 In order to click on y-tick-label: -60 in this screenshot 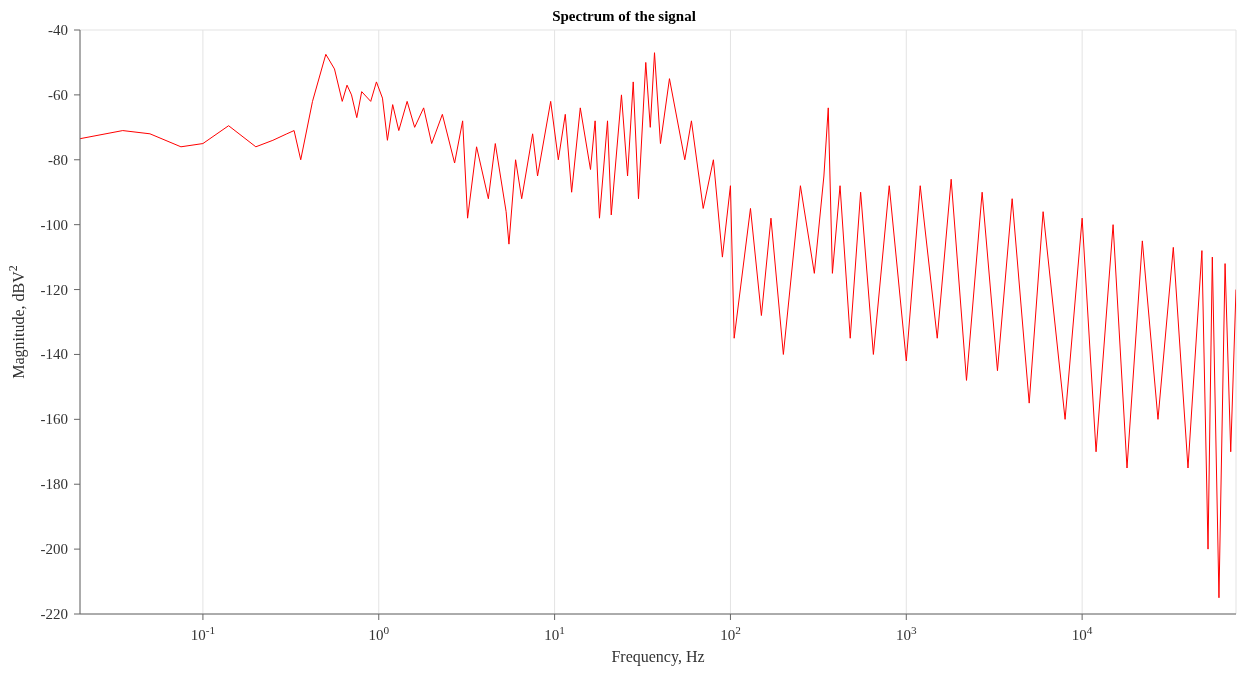, I will do `click(58, 94)`.